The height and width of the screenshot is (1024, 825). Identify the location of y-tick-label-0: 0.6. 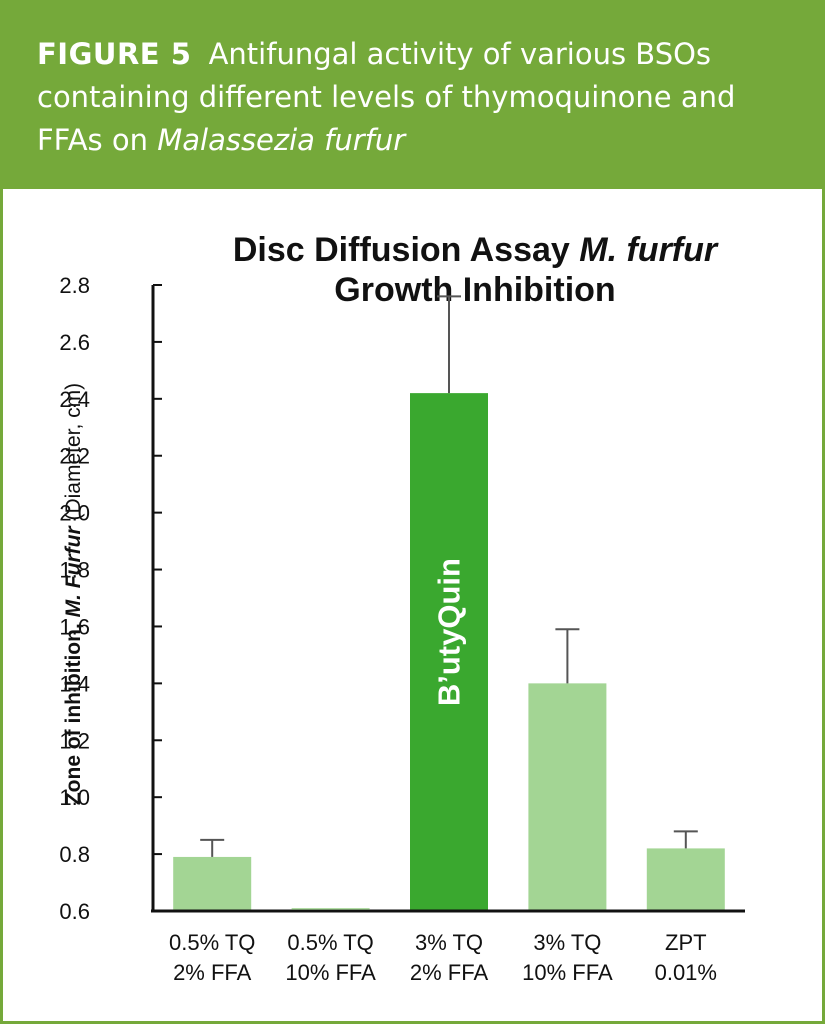
(74, 911).